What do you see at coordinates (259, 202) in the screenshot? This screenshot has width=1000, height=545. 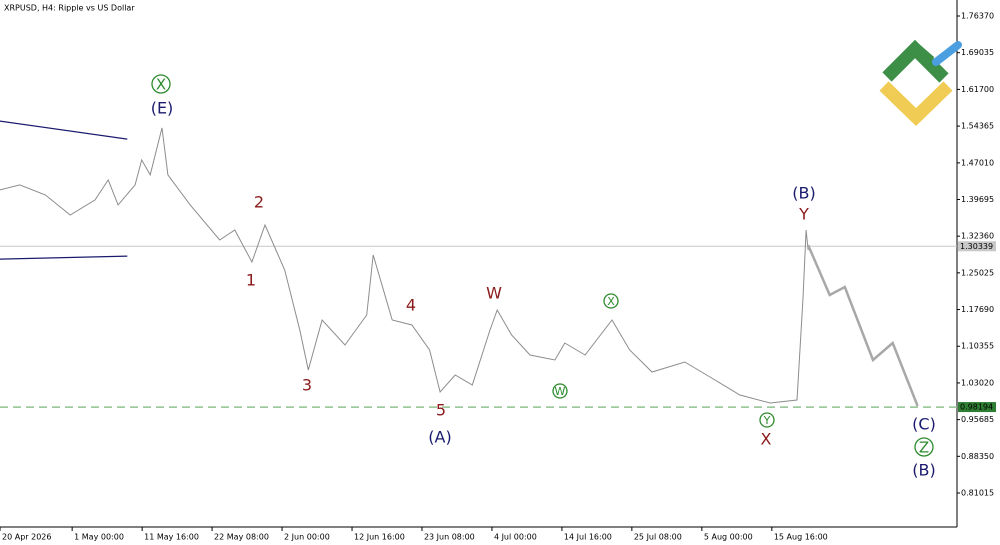 I see `wave-label: 2` at bounding box center [259, 202].